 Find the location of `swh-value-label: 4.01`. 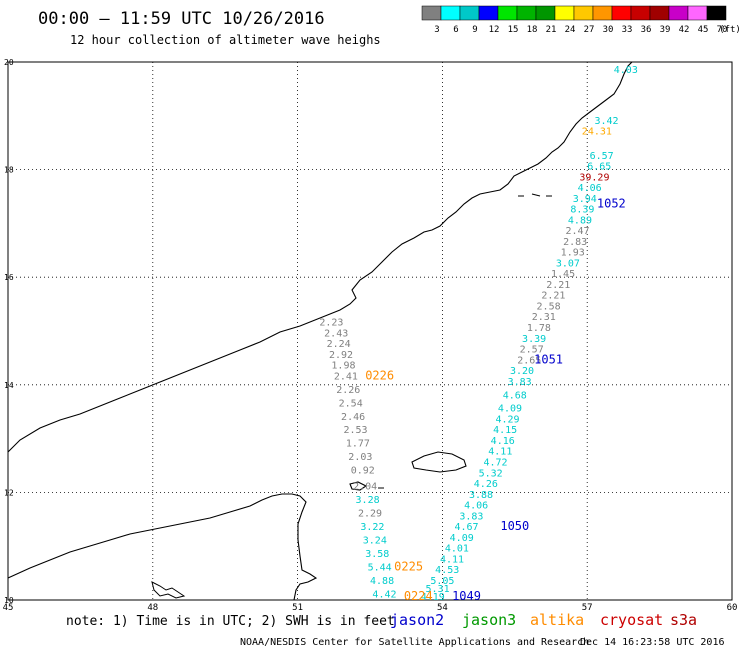

swh-value-label: 4.01 is located at coordinates (457, 549).